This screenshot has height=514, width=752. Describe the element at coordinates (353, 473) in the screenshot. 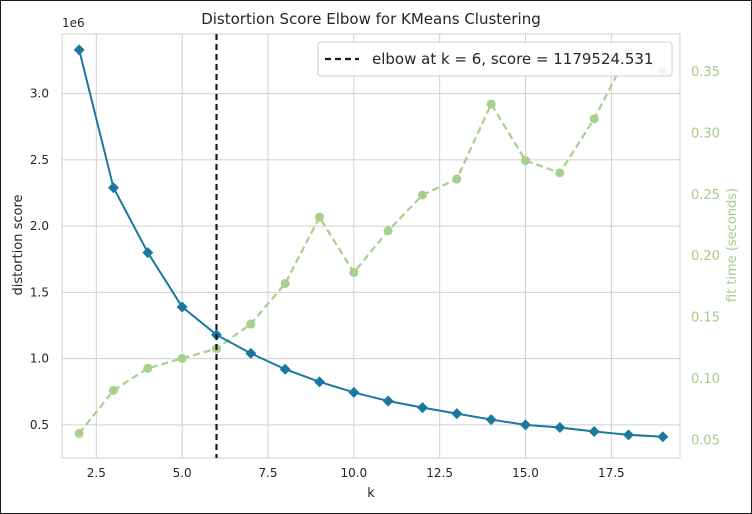

I see `x-tick-label: 10.0` at that location.